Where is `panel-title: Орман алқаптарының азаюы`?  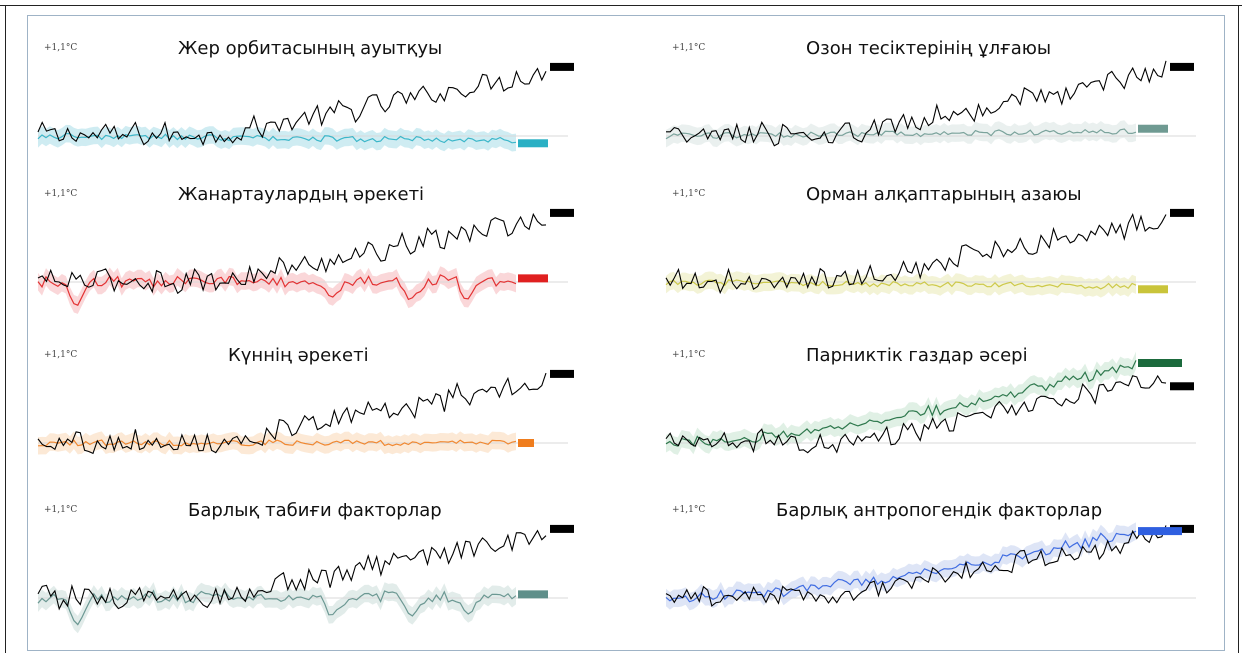
panel-title: Орман алқаптарының азаюы is located at coordinates (944, 194).